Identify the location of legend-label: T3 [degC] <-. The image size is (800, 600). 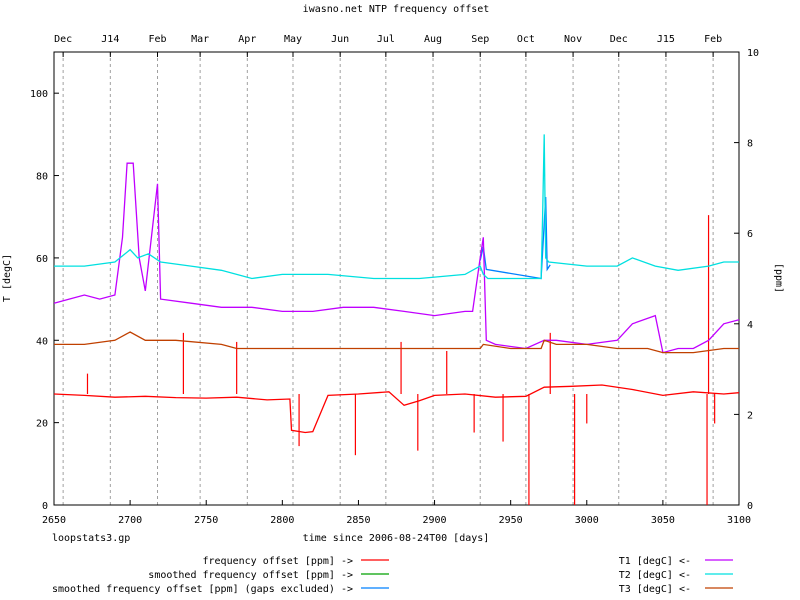
(655, 589).